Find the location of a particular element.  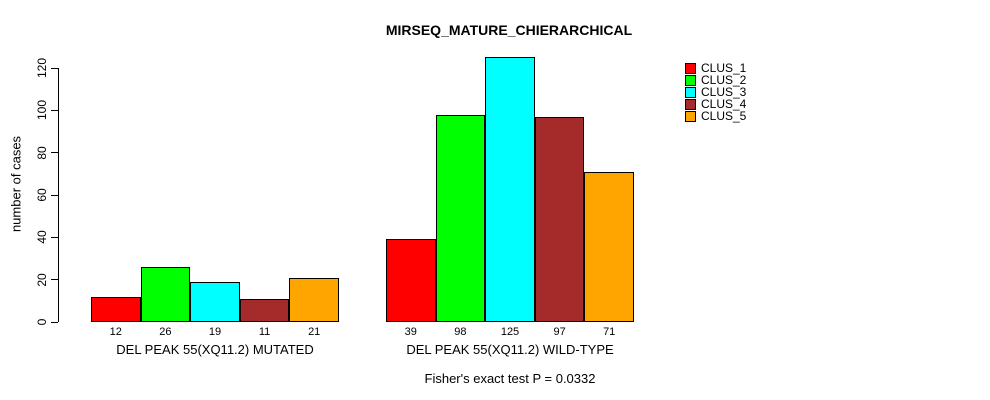

y-tick-label: 60 is located at coordinates (42, 195).